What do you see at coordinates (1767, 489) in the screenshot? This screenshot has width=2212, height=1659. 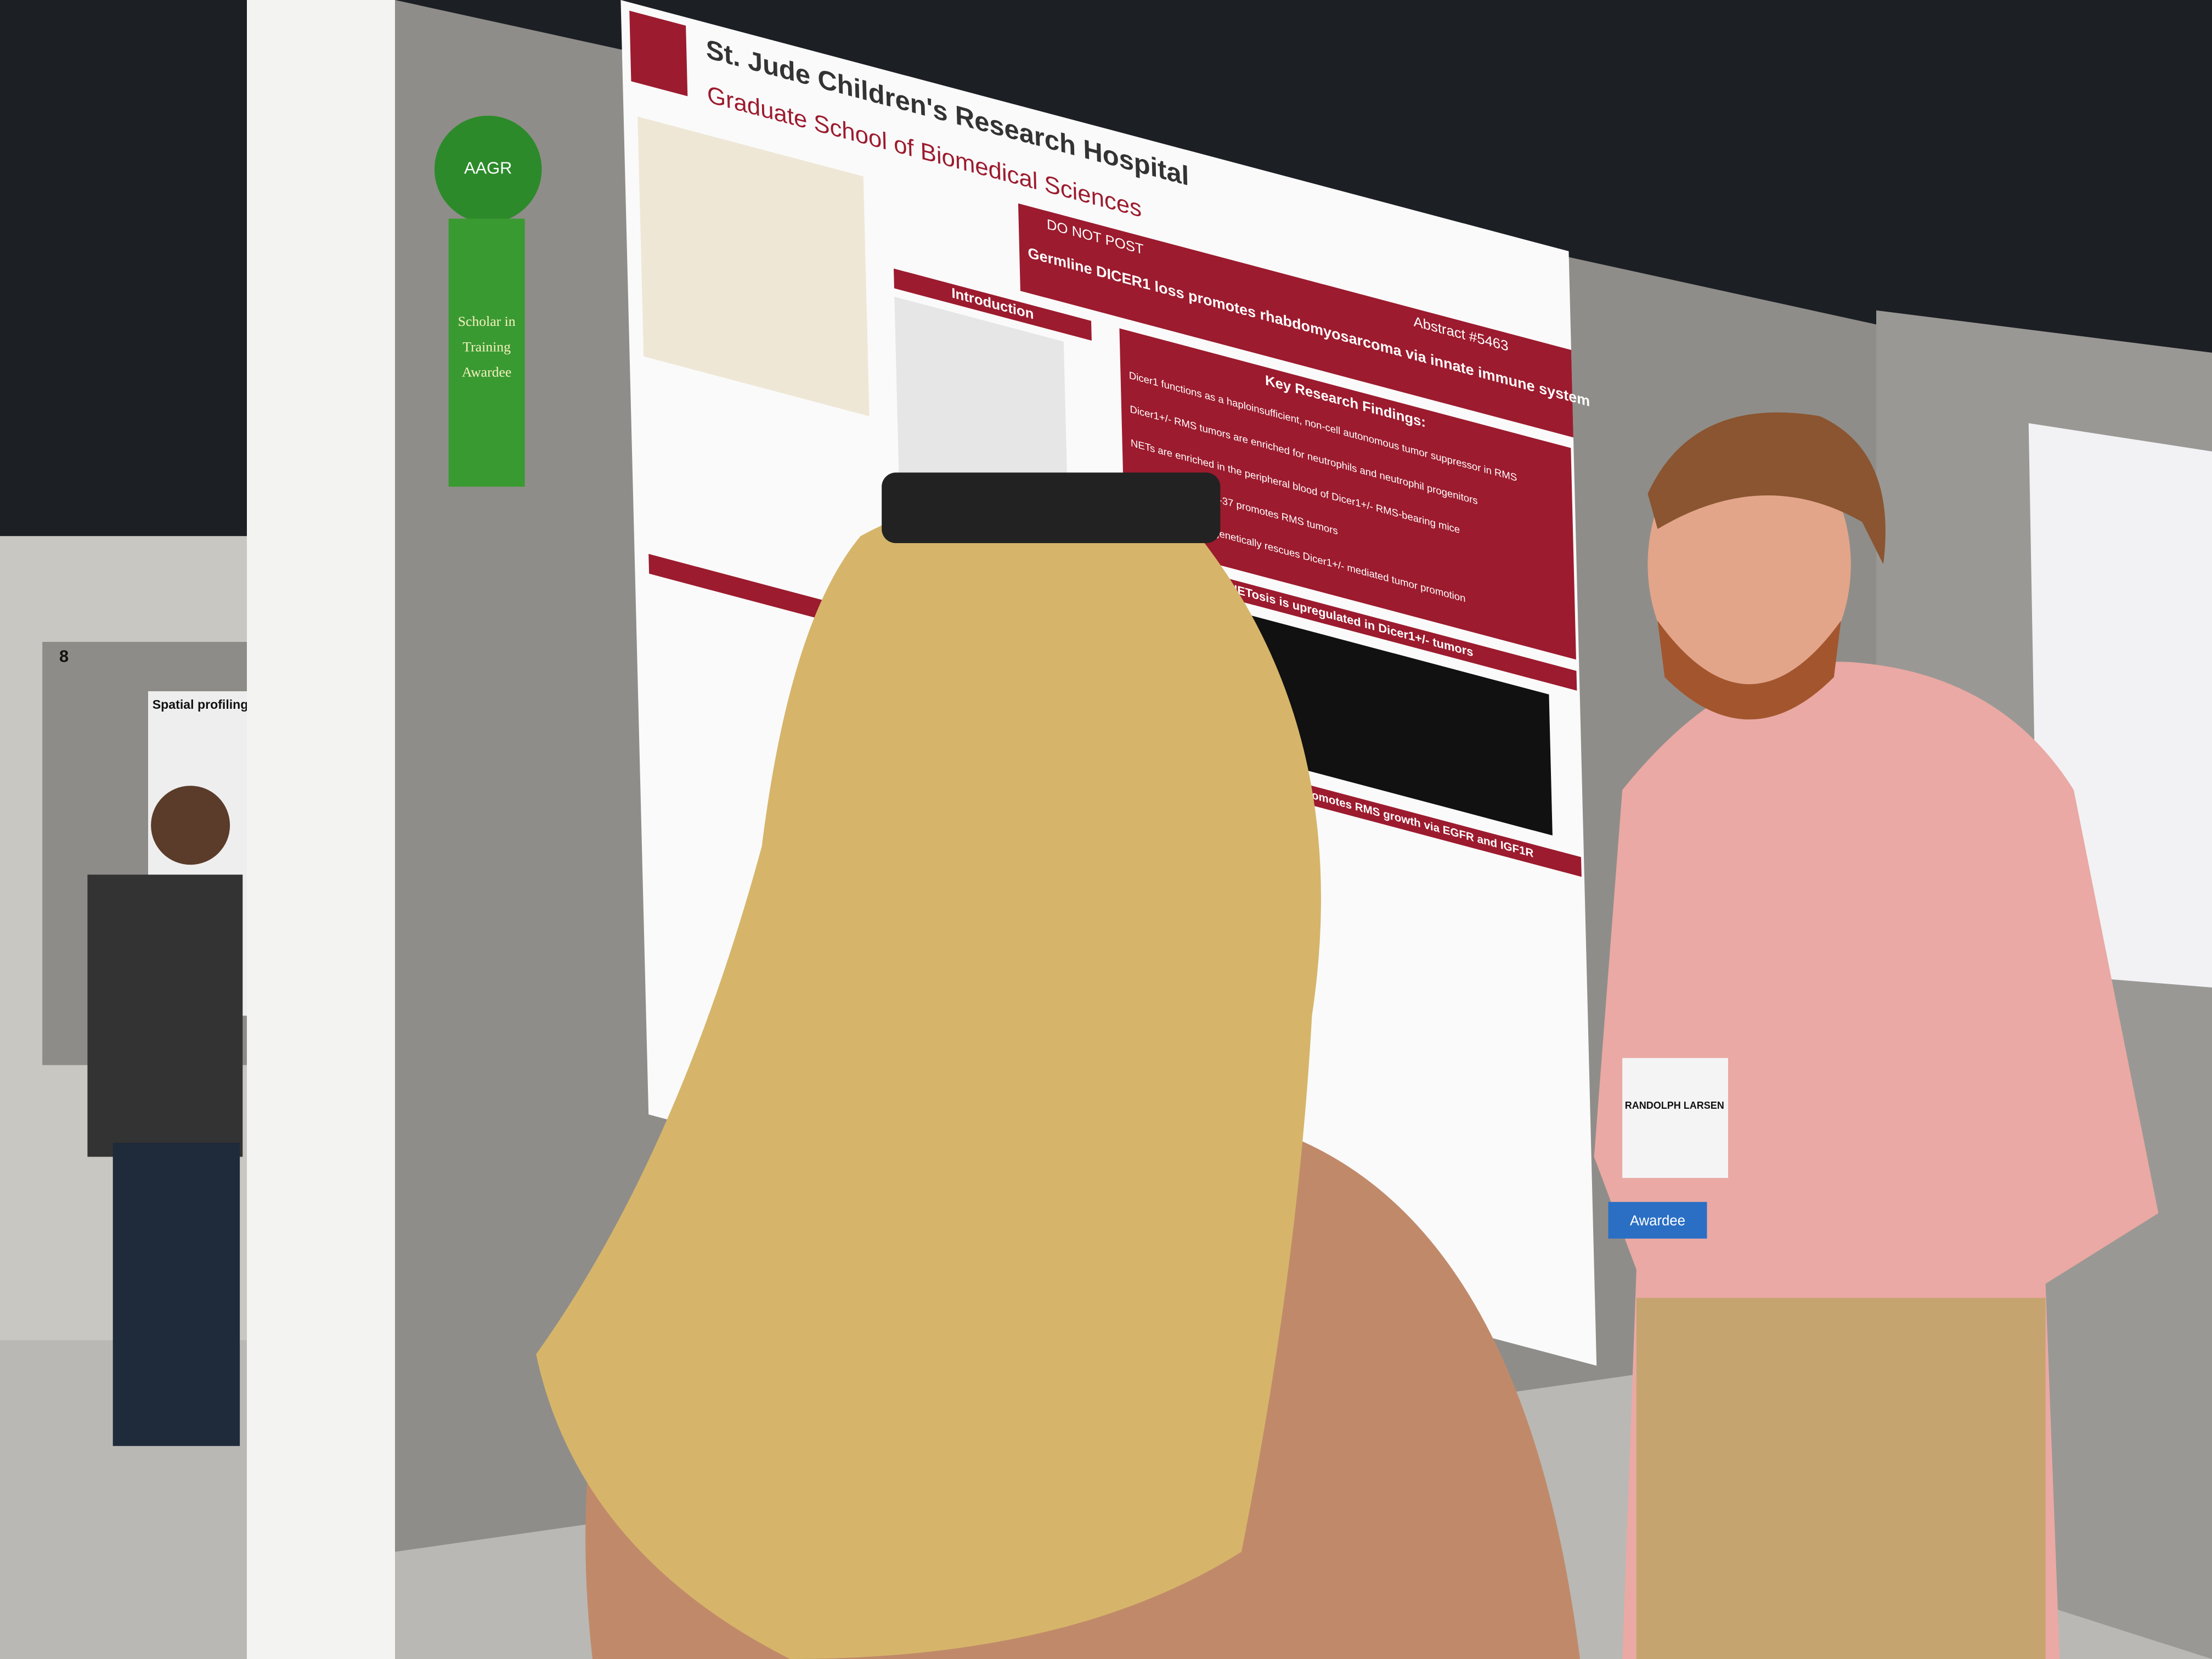 I see `man-hair` at bounding box center [1767, 489].